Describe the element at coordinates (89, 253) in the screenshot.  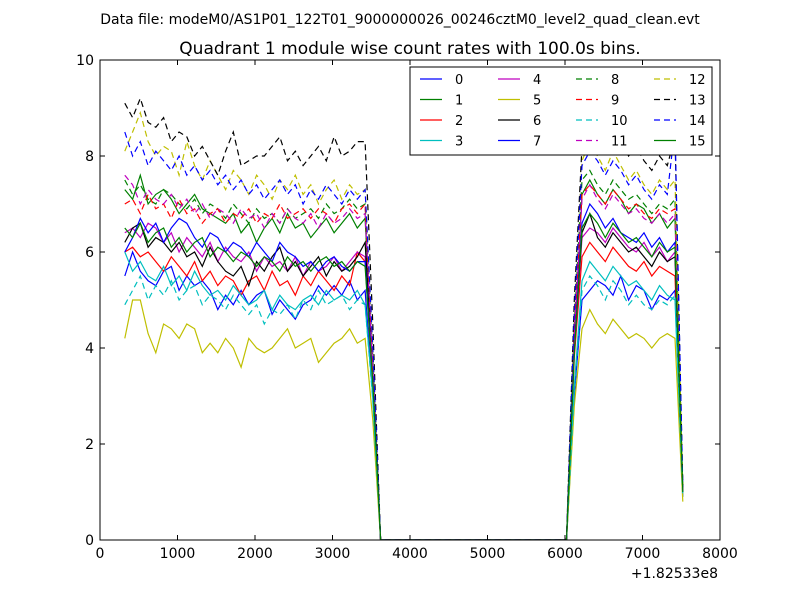
I see `y-tick-label: 6` at that location.